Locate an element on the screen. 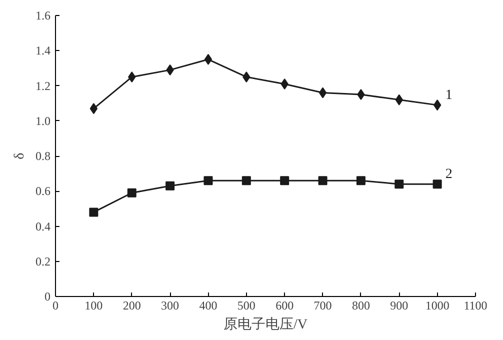 This screenshot has height=340, width=503. y-tick-label: 0 is located at coordinates (47, 297).